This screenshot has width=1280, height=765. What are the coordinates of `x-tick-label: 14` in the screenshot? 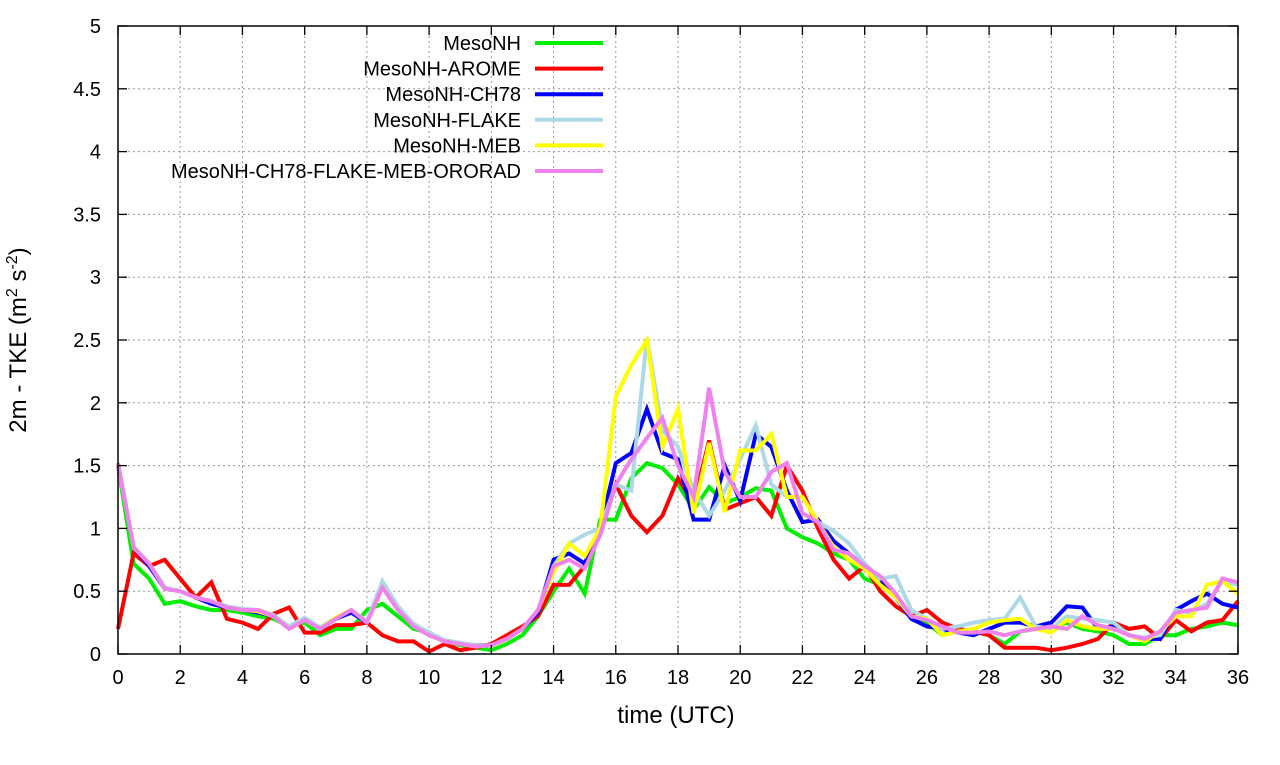 It's located at (553, 678).